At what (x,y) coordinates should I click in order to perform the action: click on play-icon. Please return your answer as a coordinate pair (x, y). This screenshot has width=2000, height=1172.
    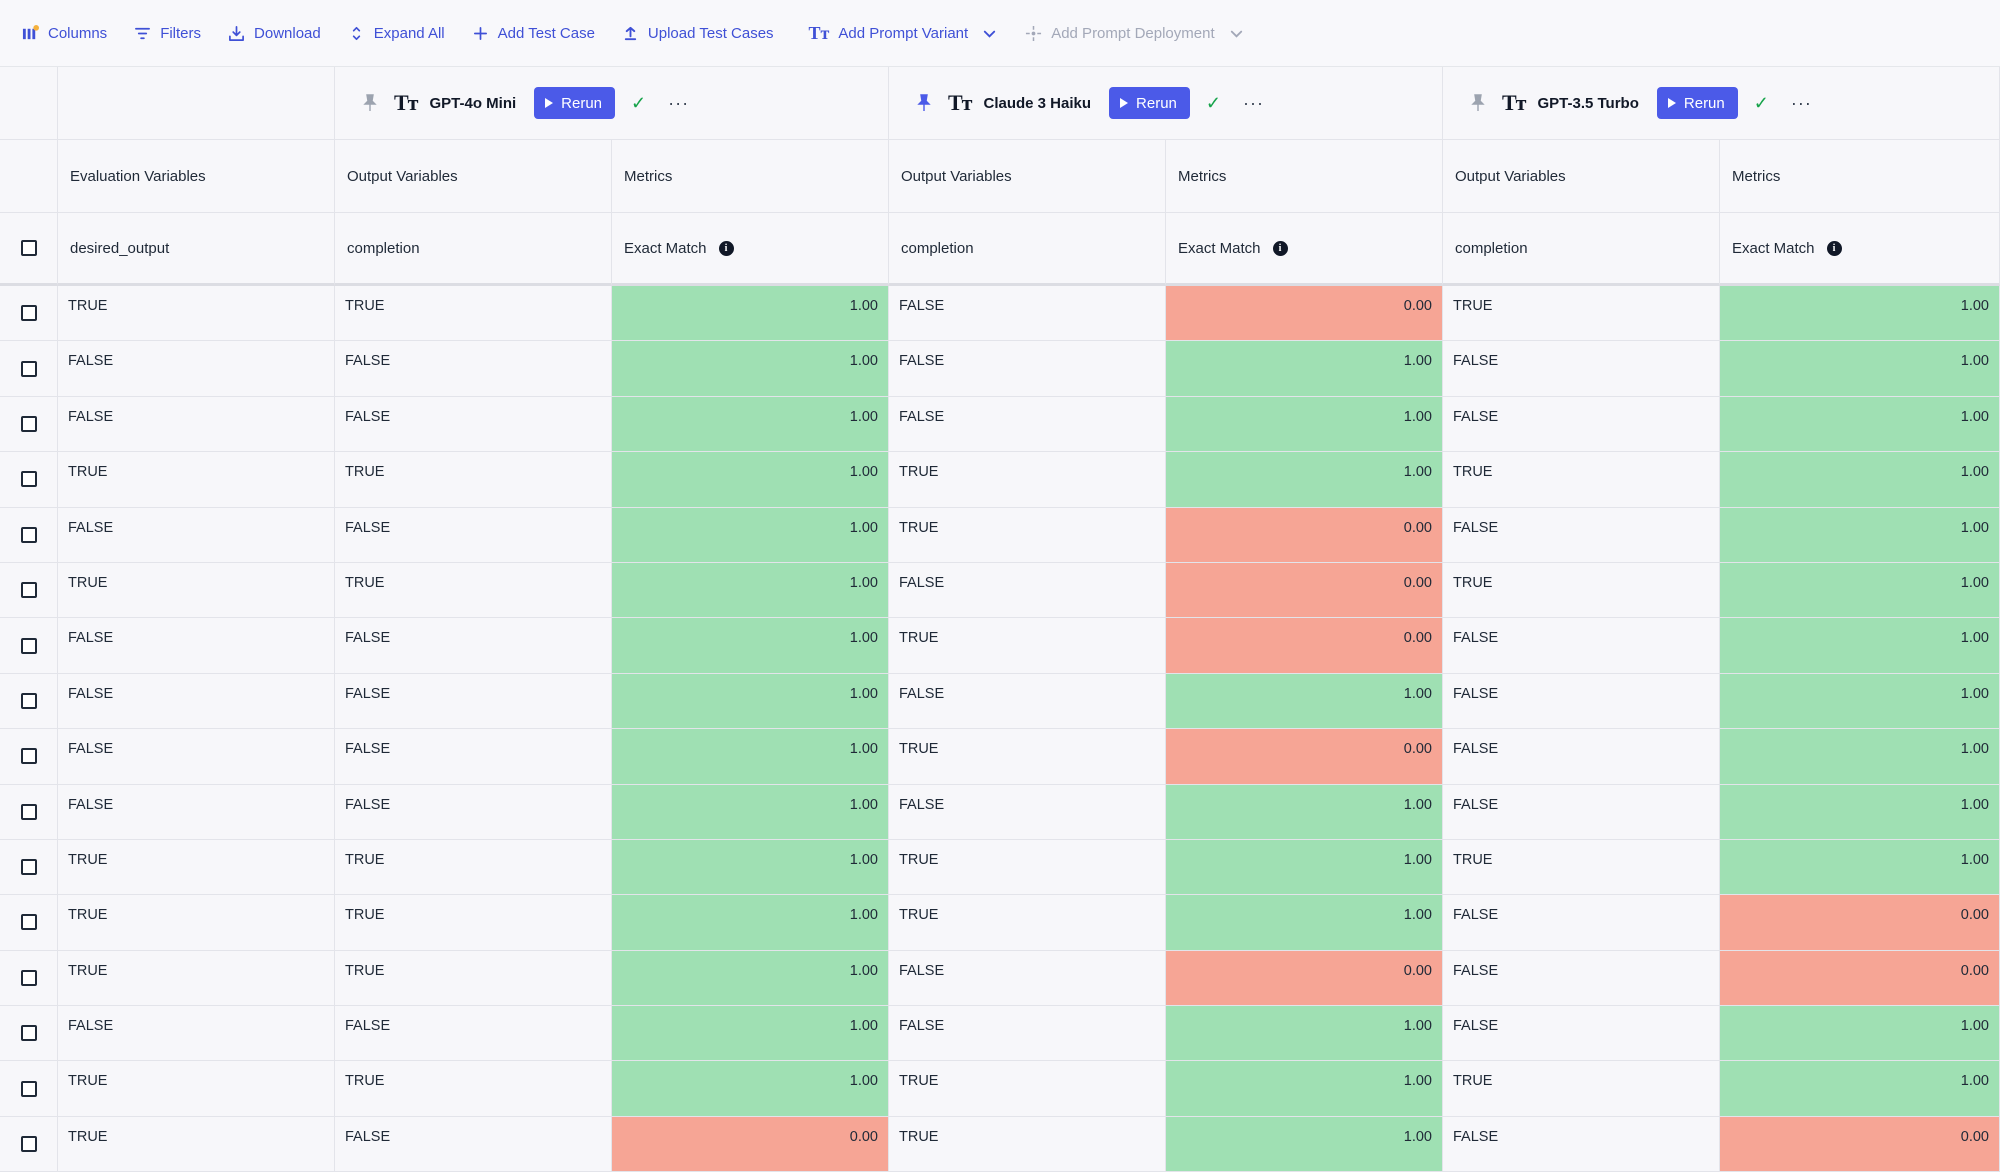
    Looking at the image, I should click on (1124, 103).